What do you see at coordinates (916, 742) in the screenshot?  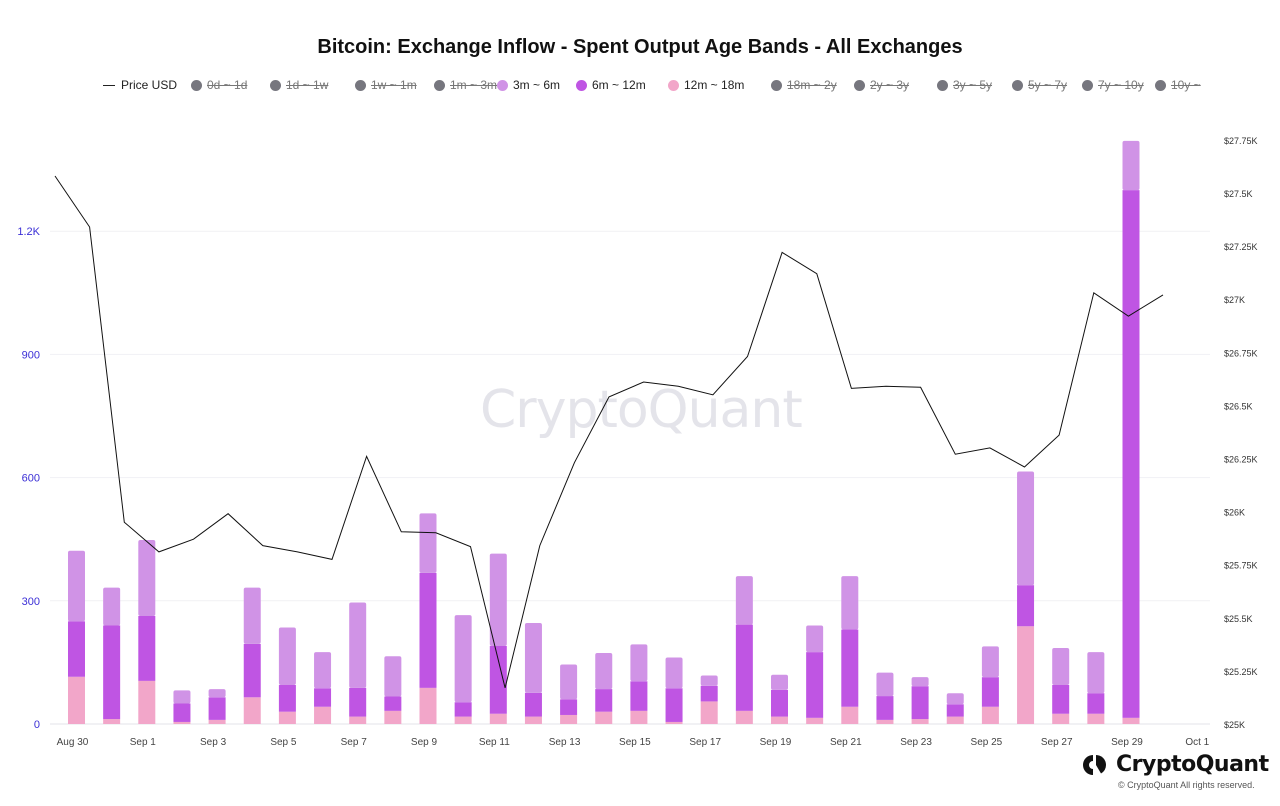 I see `x-tick-label: Sep 23` at bounding box center [916, 742].